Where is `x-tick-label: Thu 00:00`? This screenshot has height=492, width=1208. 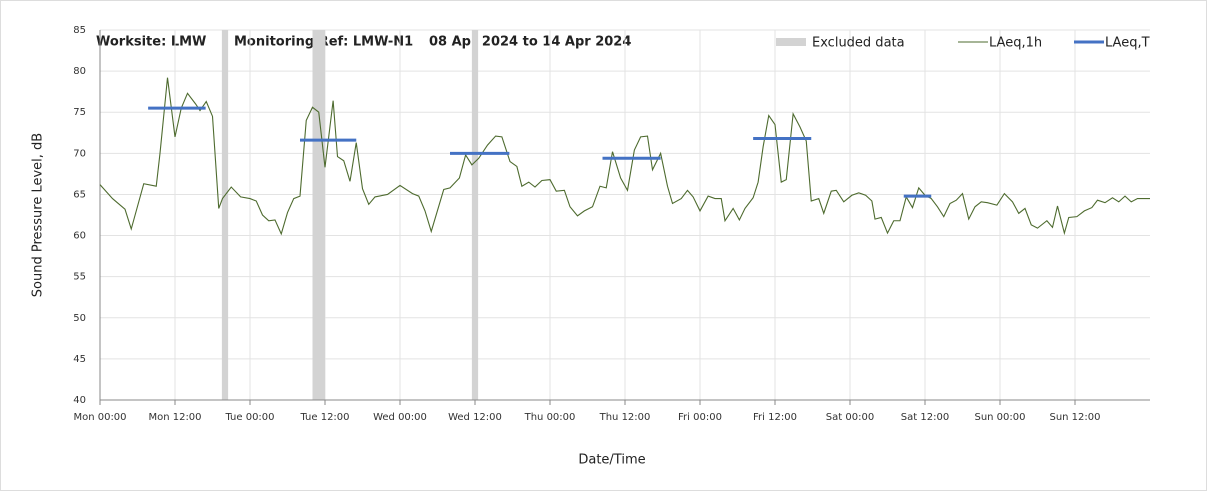 x-tick-label: Thu 00:00 is located at coordinates (550, 417).